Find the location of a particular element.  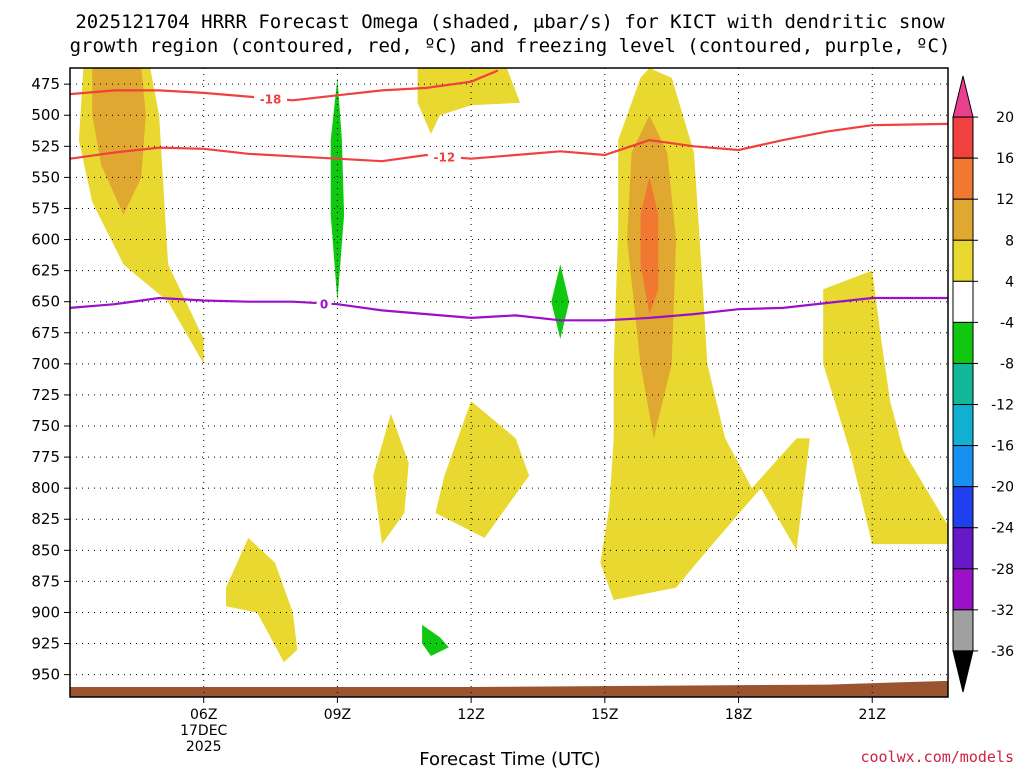

y-tick-label-900: 900 is located at coordinates (45, 612).